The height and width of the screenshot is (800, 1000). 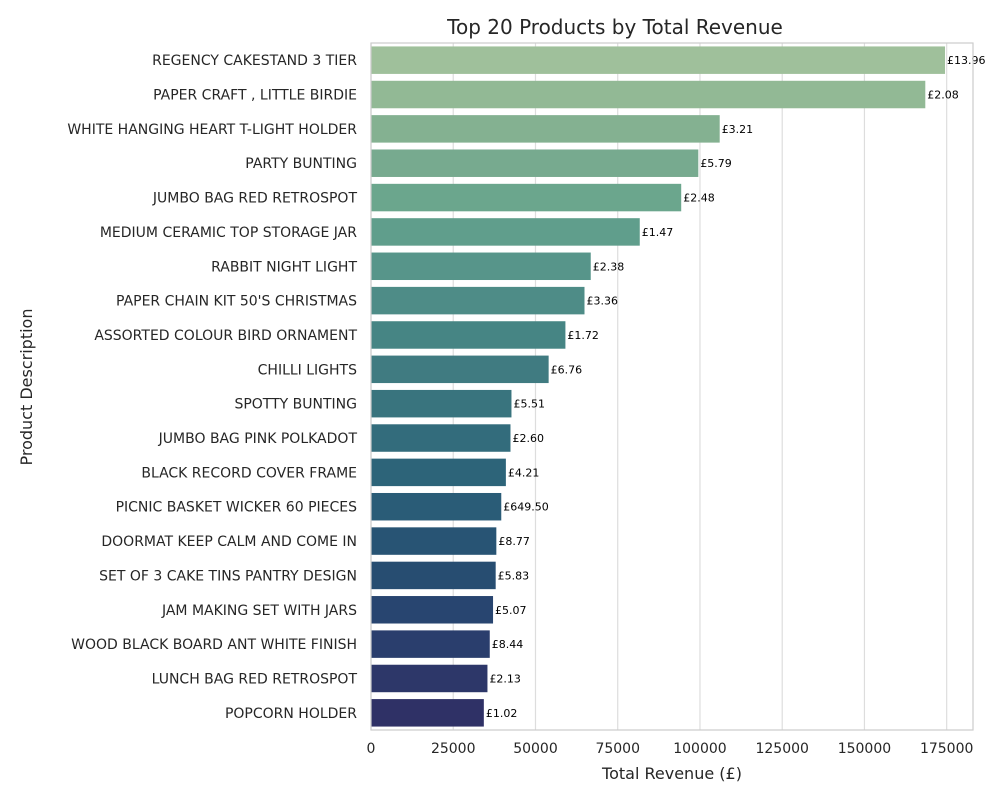 What do you see at coordinates (236, 302) in the screenshot?
I see `category-label: PAPER CHAIN KIT 50'S CHRISTMAS` at bounding box center [236, 302].